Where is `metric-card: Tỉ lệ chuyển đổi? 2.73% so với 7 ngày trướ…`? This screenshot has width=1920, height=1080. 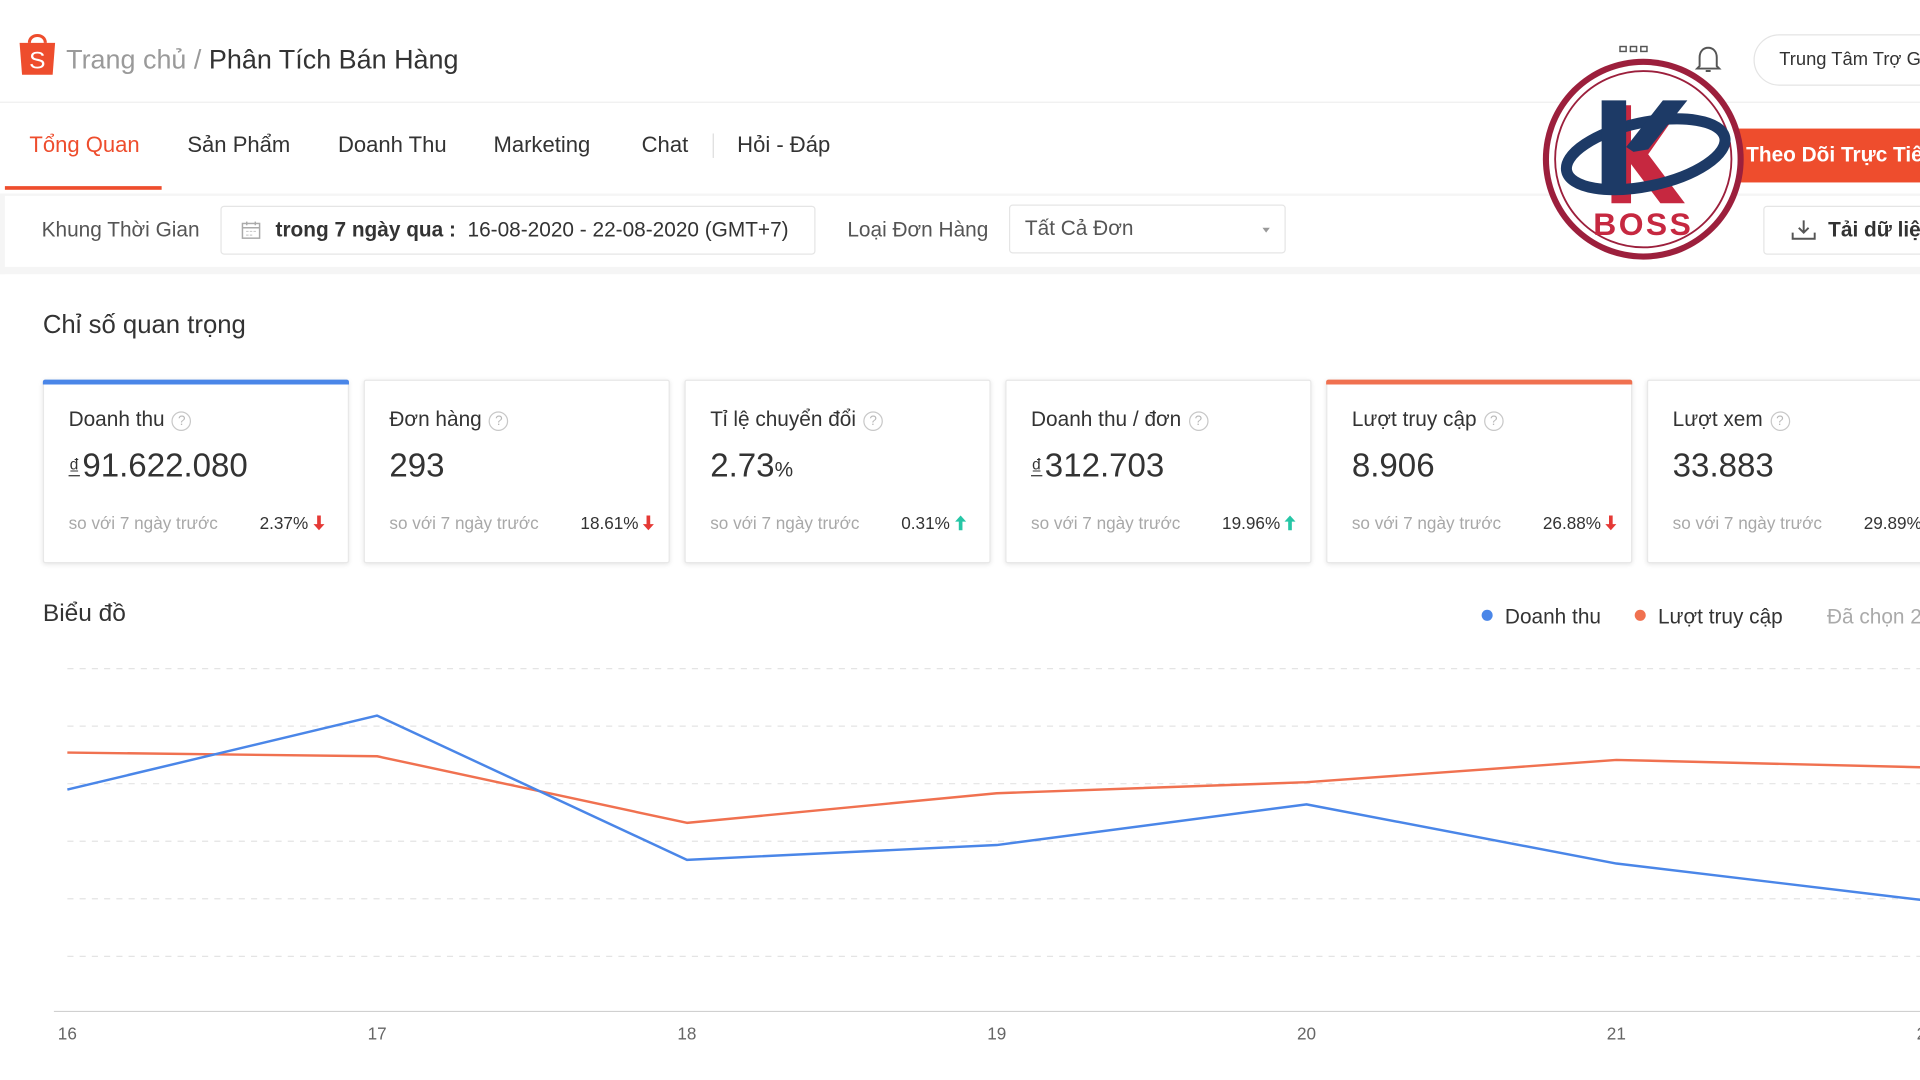
metric-card: Tỉ lệ chuyển đổi? 2.73% so với 7 ngày trướ… is located at coordinates (837, 471).